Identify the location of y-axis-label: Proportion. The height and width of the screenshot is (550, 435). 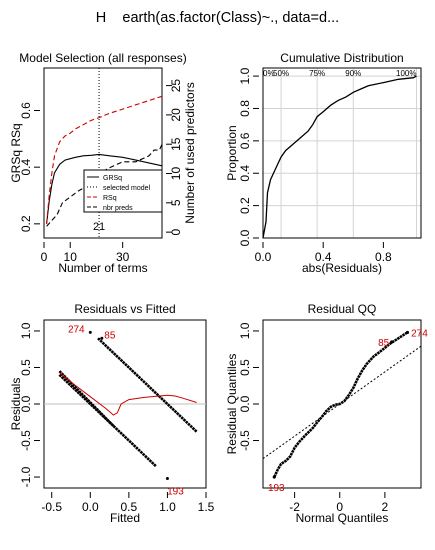
(232, 152).